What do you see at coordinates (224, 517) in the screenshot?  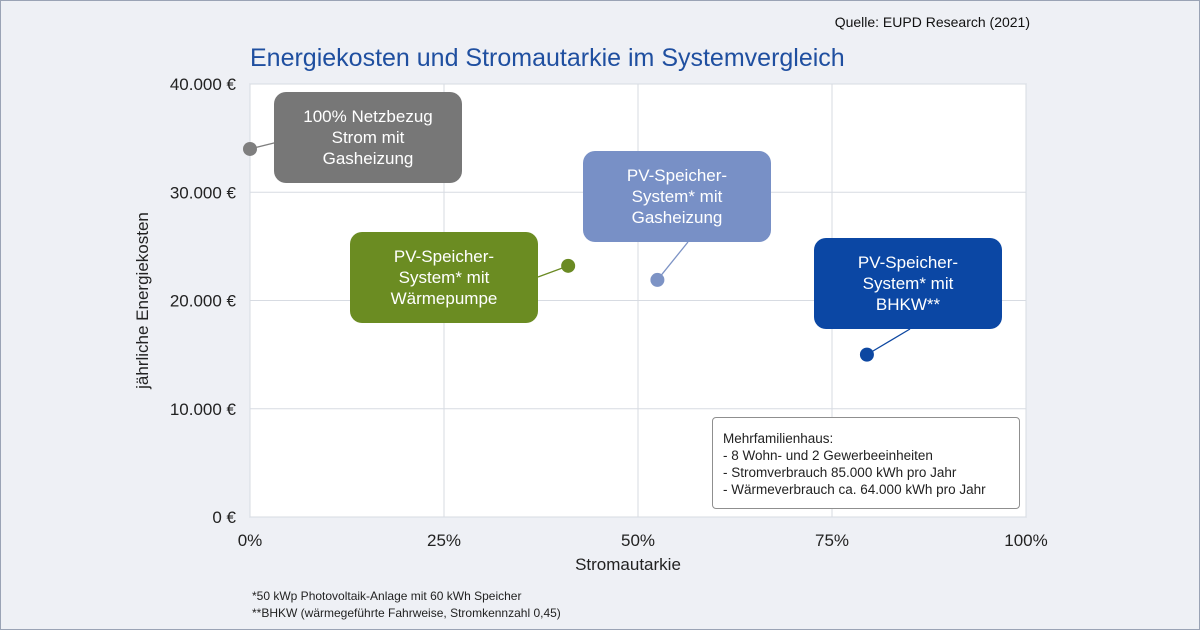 I see `y-tick-label: 0 €` at bounding box center [224, 517].